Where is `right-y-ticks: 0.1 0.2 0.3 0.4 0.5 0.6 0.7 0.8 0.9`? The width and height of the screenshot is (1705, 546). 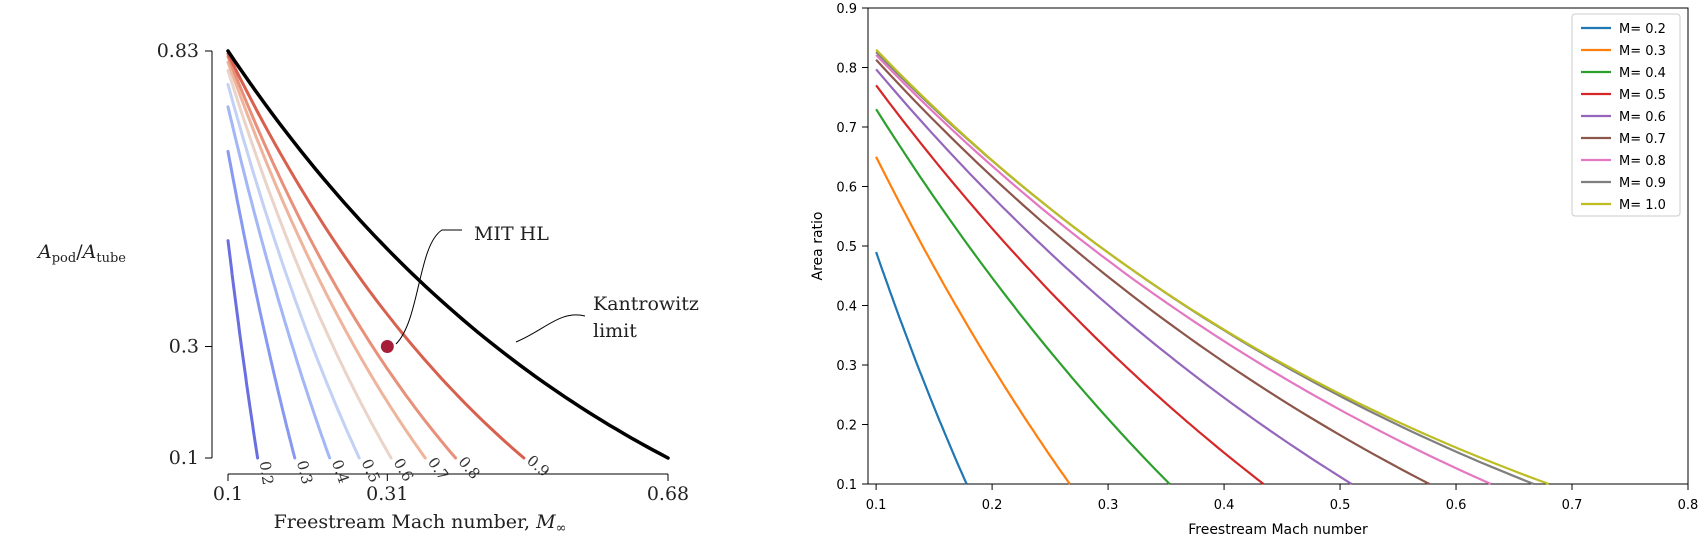 right-y-ticks: 0.1 0.2 0.3 0.4 0.5 0.6 0.7 0.8 0.9 is located at coordinates (852, 247).